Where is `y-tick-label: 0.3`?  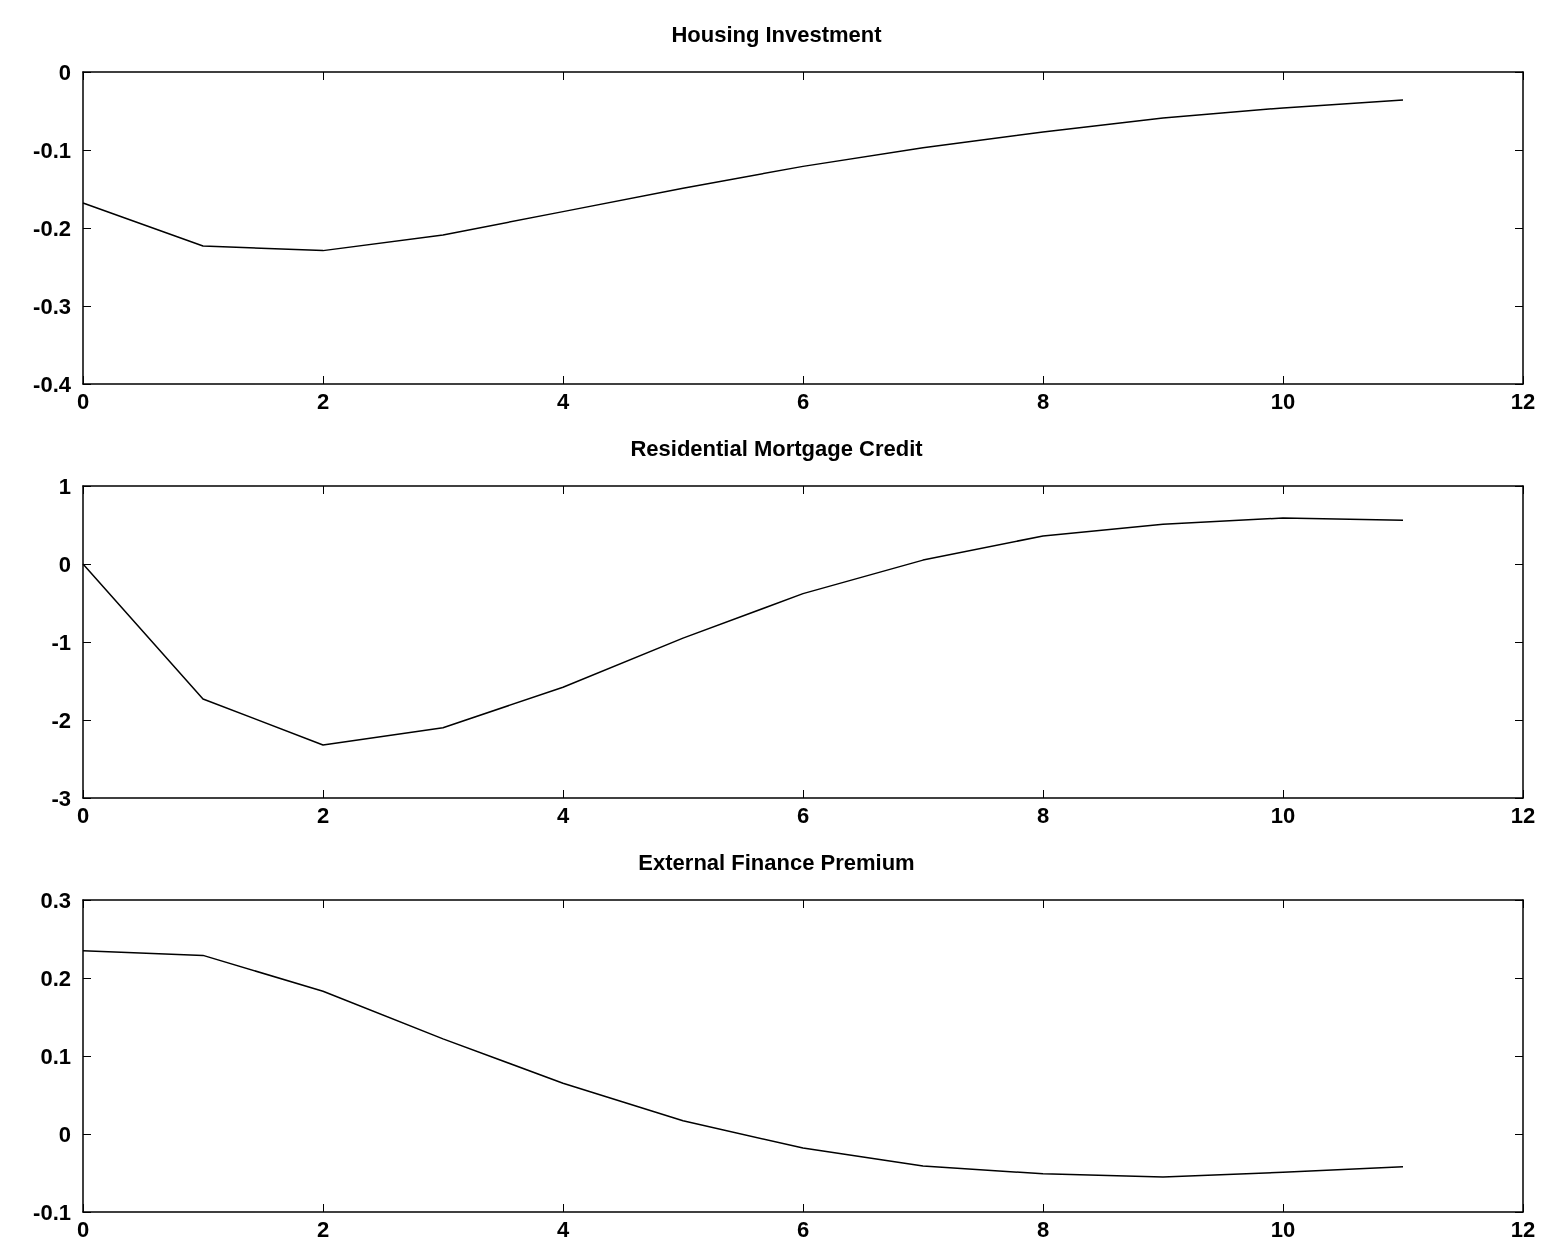 y-tick-label: 0.3 is located at coordinates (55, 900).